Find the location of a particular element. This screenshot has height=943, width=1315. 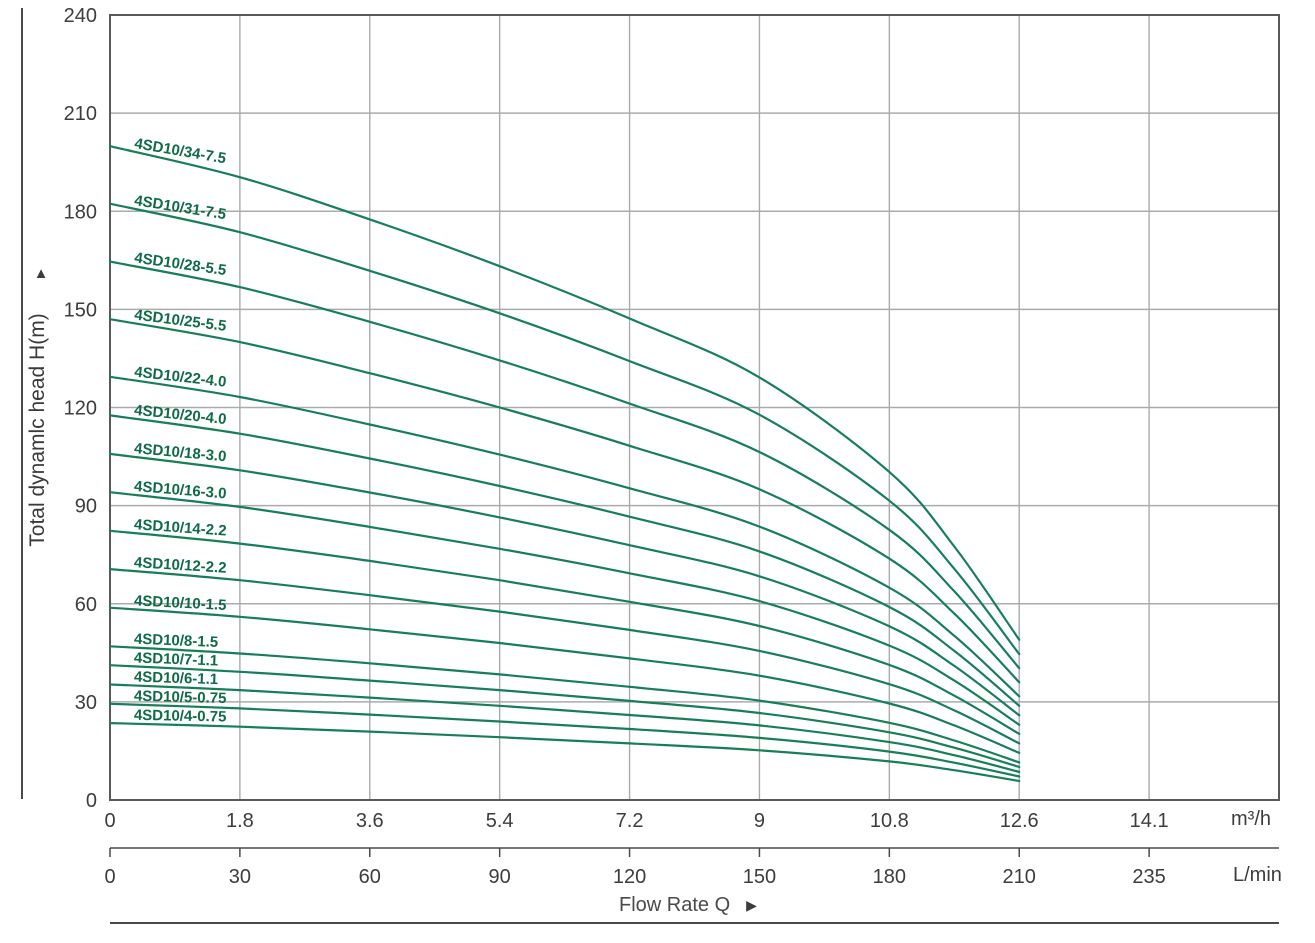

x-axis-title-text: Flow Rate Q is located at coordinates (675, 905).